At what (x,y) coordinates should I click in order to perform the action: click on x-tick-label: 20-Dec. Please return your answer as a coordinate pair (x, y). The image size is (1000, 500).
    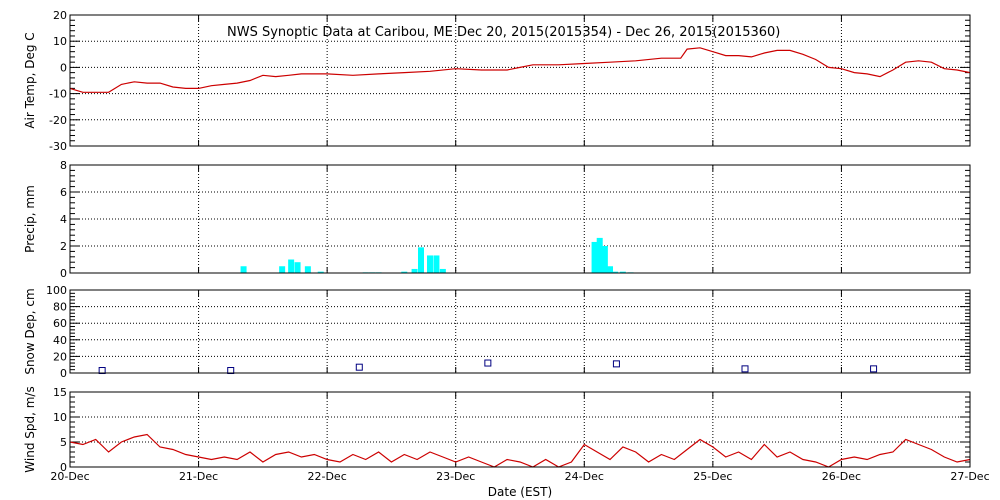
    Looking at the image, I should click on (69, 476).